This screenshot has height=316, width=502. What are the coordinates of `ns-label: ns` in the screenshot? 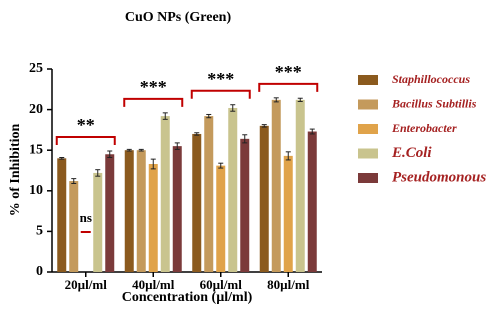 It's located at (86, 217).